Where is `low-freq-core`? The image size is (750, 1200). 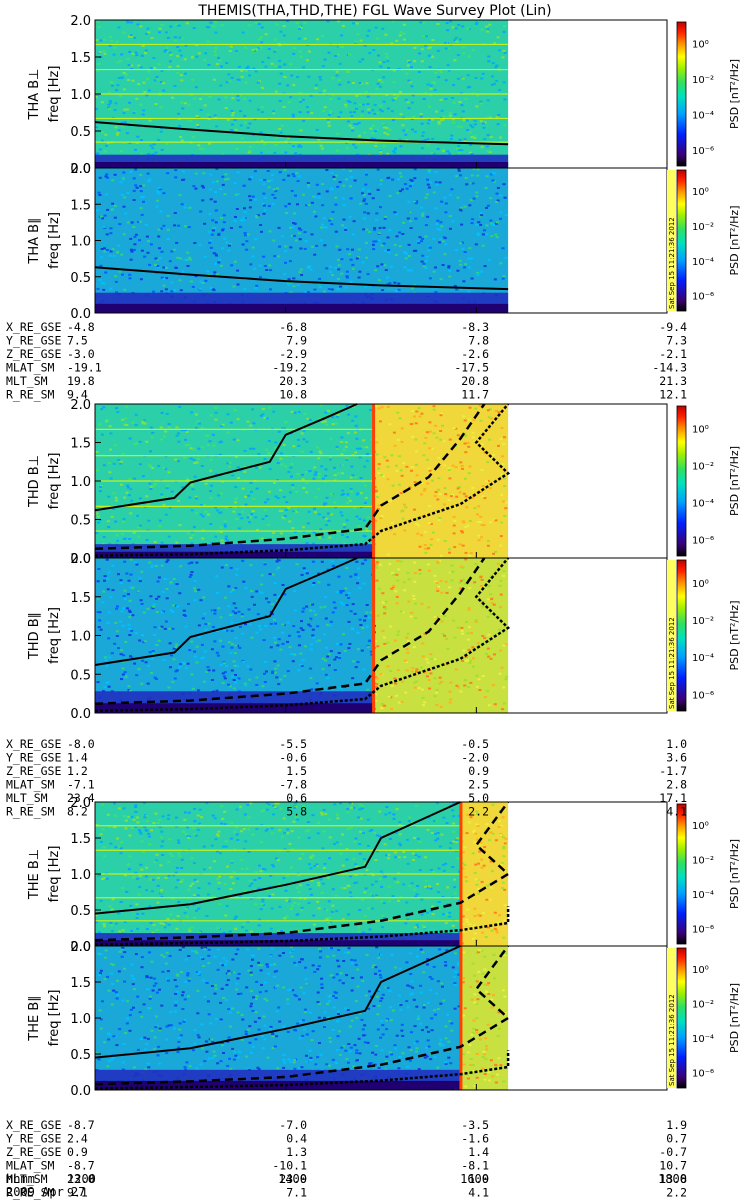
low-freq-core is located at coordinates (234, 554).